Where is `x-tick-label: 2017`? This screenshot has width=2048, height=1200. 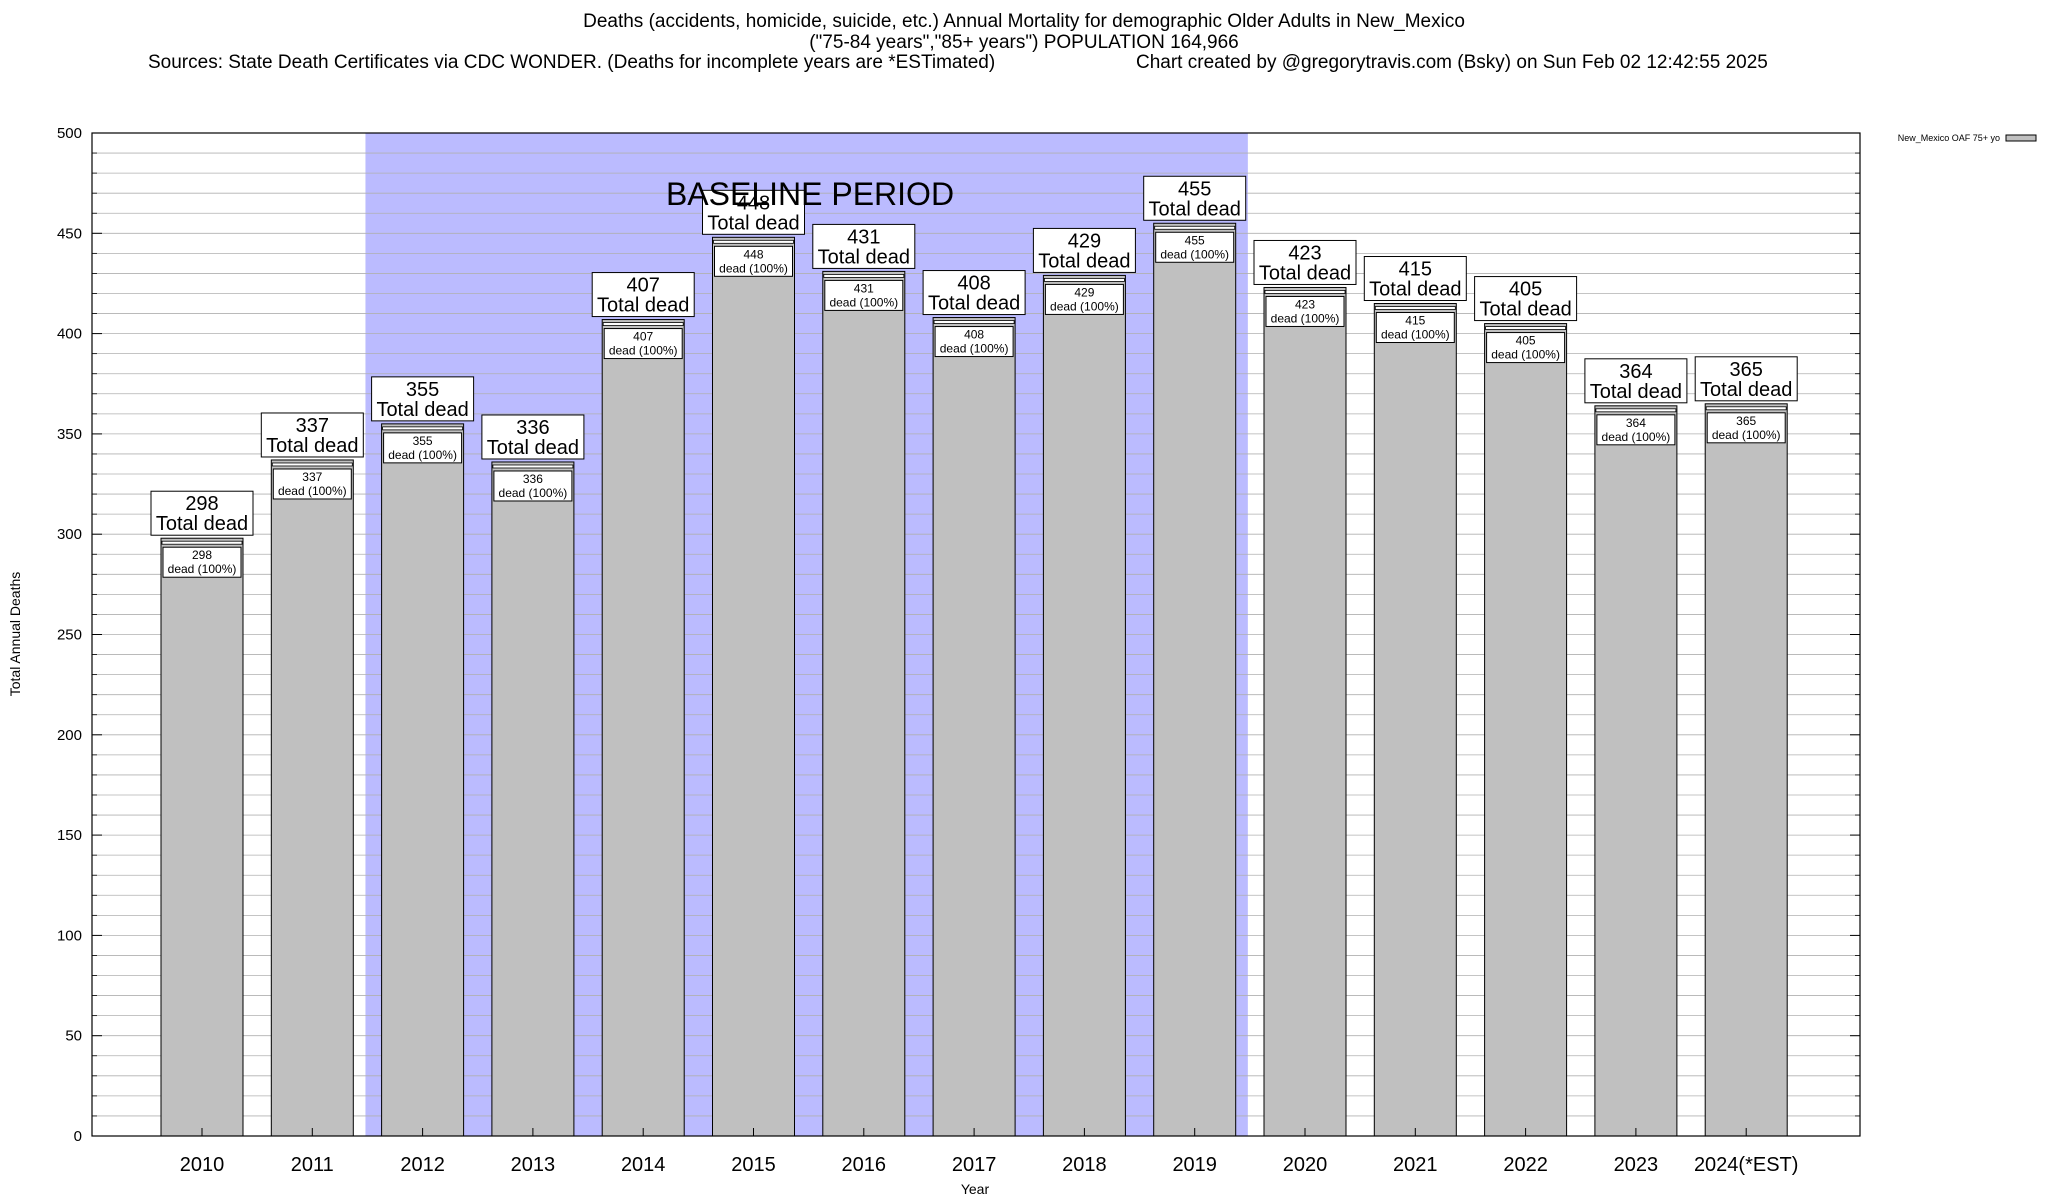 x-tick-label: 2017 is located at coordinates (974, 1165).